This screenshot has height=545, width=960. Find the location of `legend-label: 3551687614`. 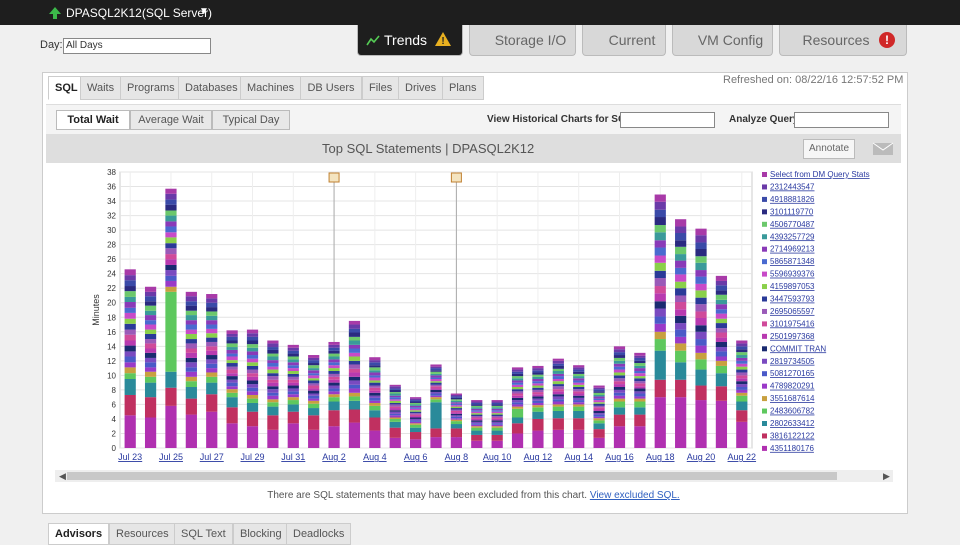

legend-label: 3551687614 is located at coordinates (792, 398).